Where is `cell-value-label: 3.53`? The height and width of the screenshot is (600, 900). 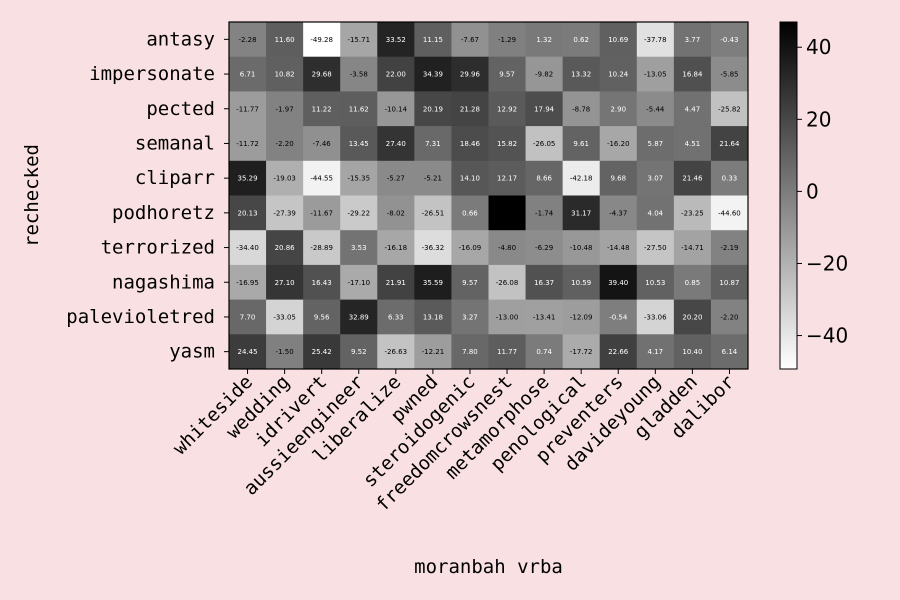 cell-value-label: 3.53 is located at coordinates (359, 248).